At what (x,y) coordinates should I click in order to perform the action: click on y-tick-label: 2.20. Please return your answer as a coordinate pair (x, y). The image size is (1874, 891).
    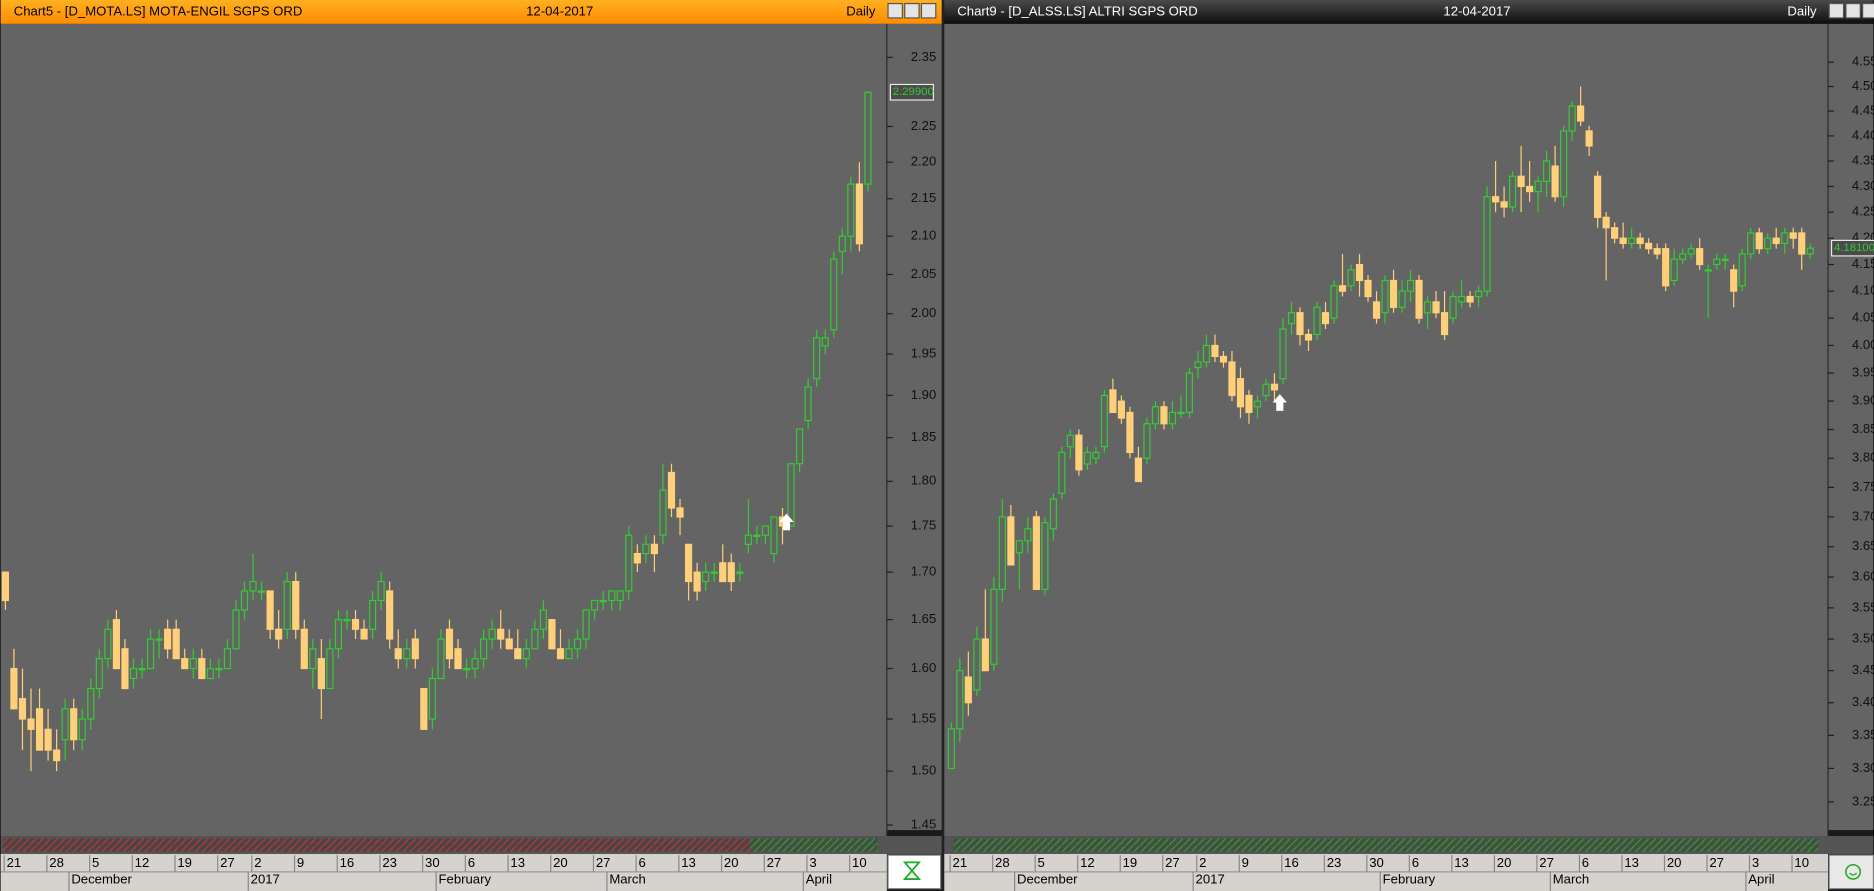
    Looking at the image, I should click on (924, 161).